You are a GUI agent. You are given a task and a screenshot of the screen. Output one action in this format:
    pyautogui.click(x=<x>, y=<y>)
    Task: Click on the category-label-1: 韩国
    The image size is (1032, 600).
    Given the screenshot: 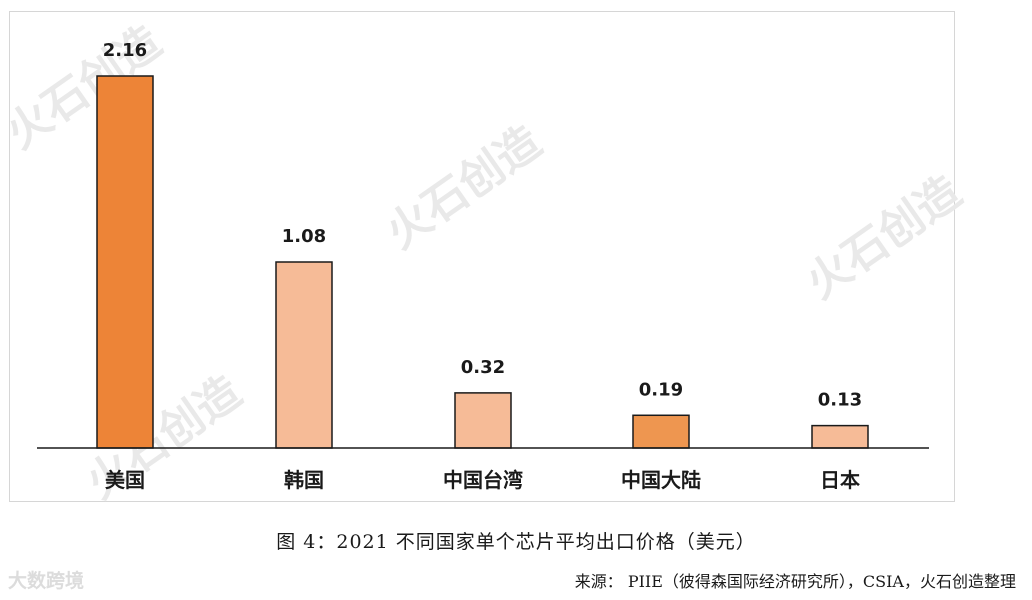 What is the action you would take?
    pyautogui.click(x=304, y=480)
    